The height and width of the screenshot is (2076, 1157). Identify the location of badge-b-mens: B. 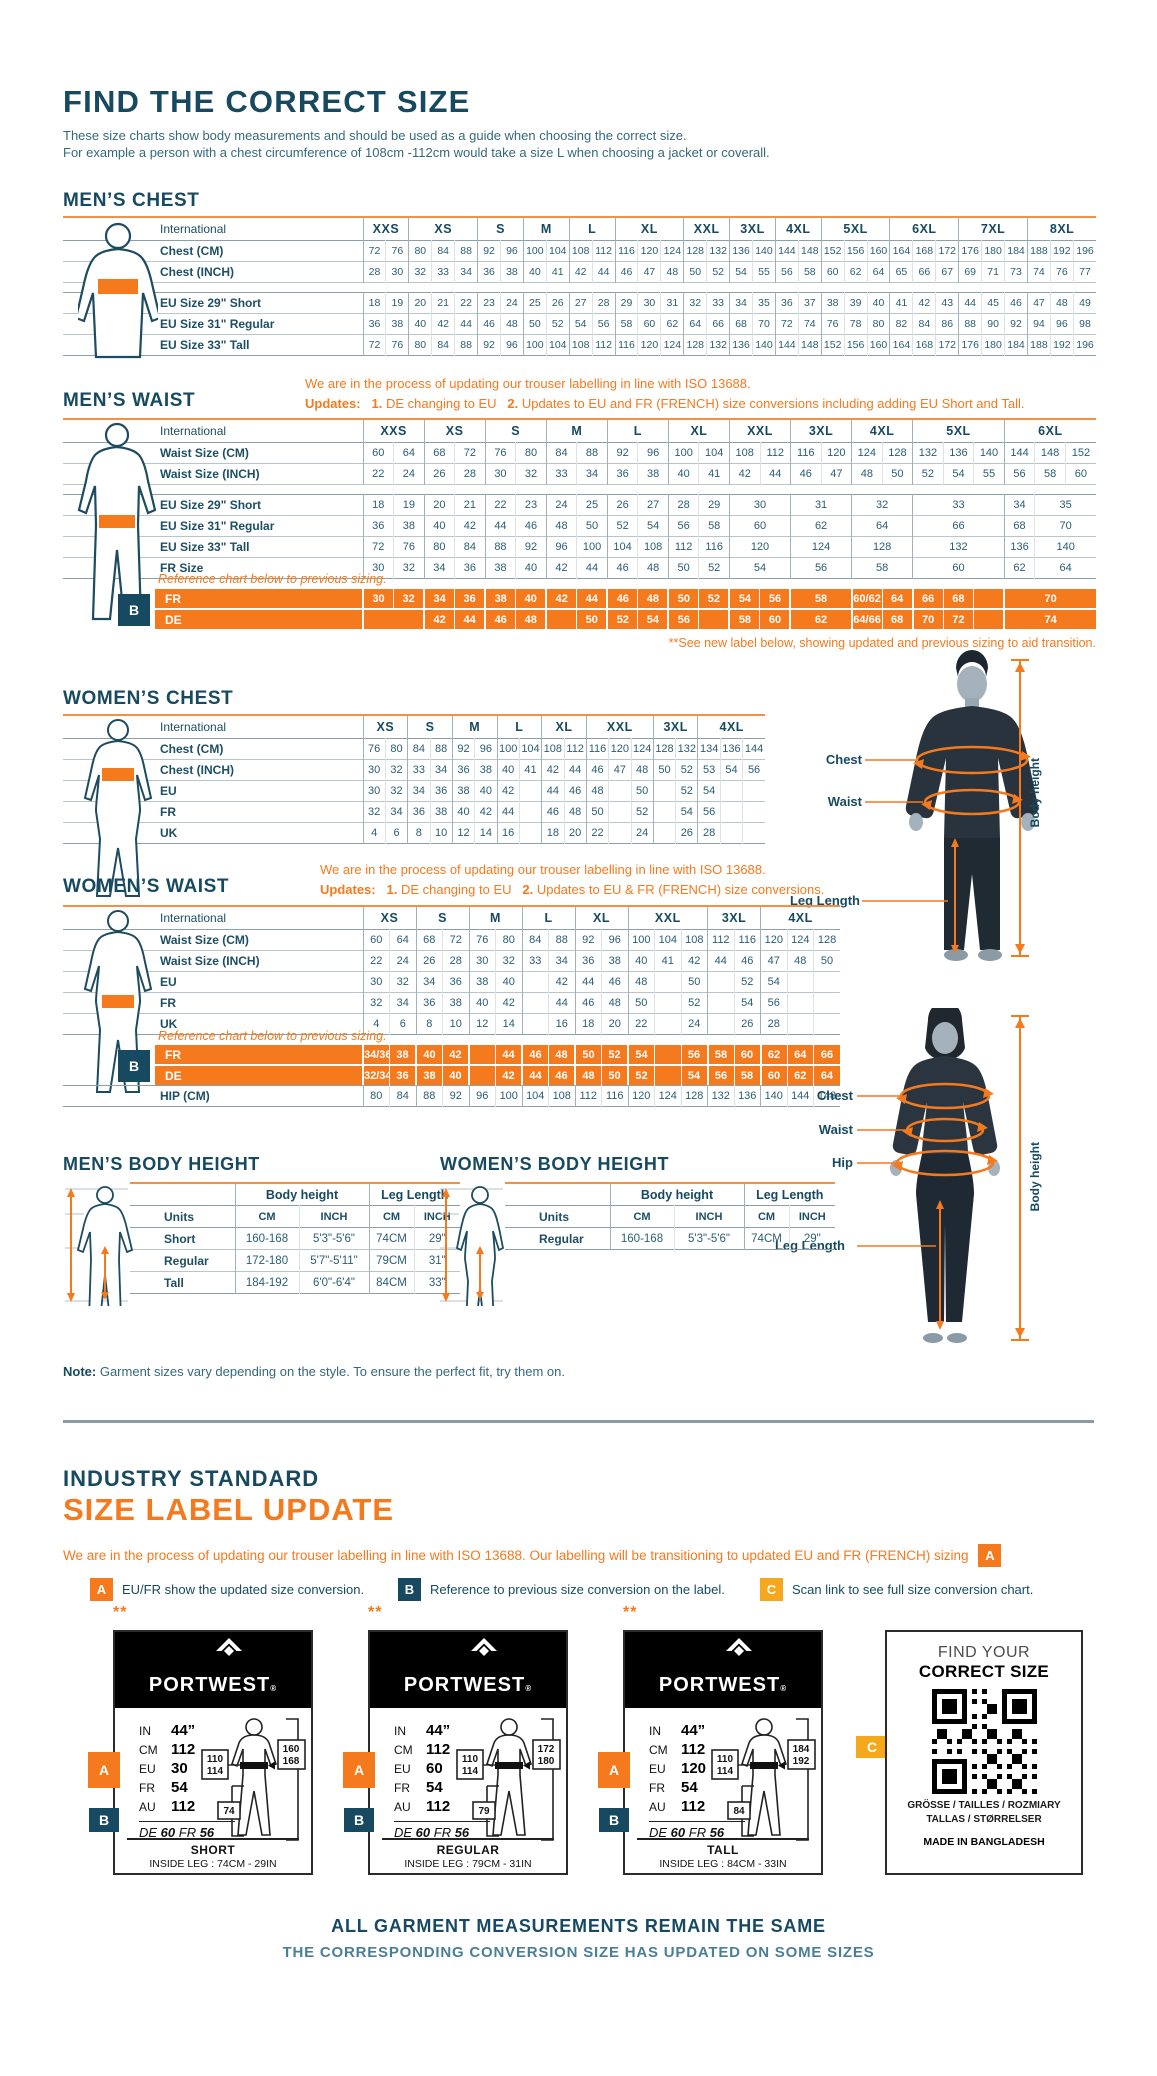
(134, 610).